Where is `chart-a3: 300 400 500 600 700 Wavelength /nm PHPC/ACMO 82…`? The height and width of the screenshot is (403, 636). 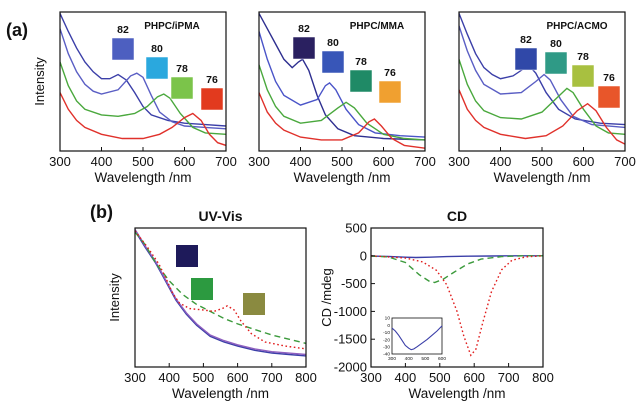
chart-a3: 300 400 500 600 700 Wavelength /nm PHPC/ACMO 82… is located at coordinates (542, 98).